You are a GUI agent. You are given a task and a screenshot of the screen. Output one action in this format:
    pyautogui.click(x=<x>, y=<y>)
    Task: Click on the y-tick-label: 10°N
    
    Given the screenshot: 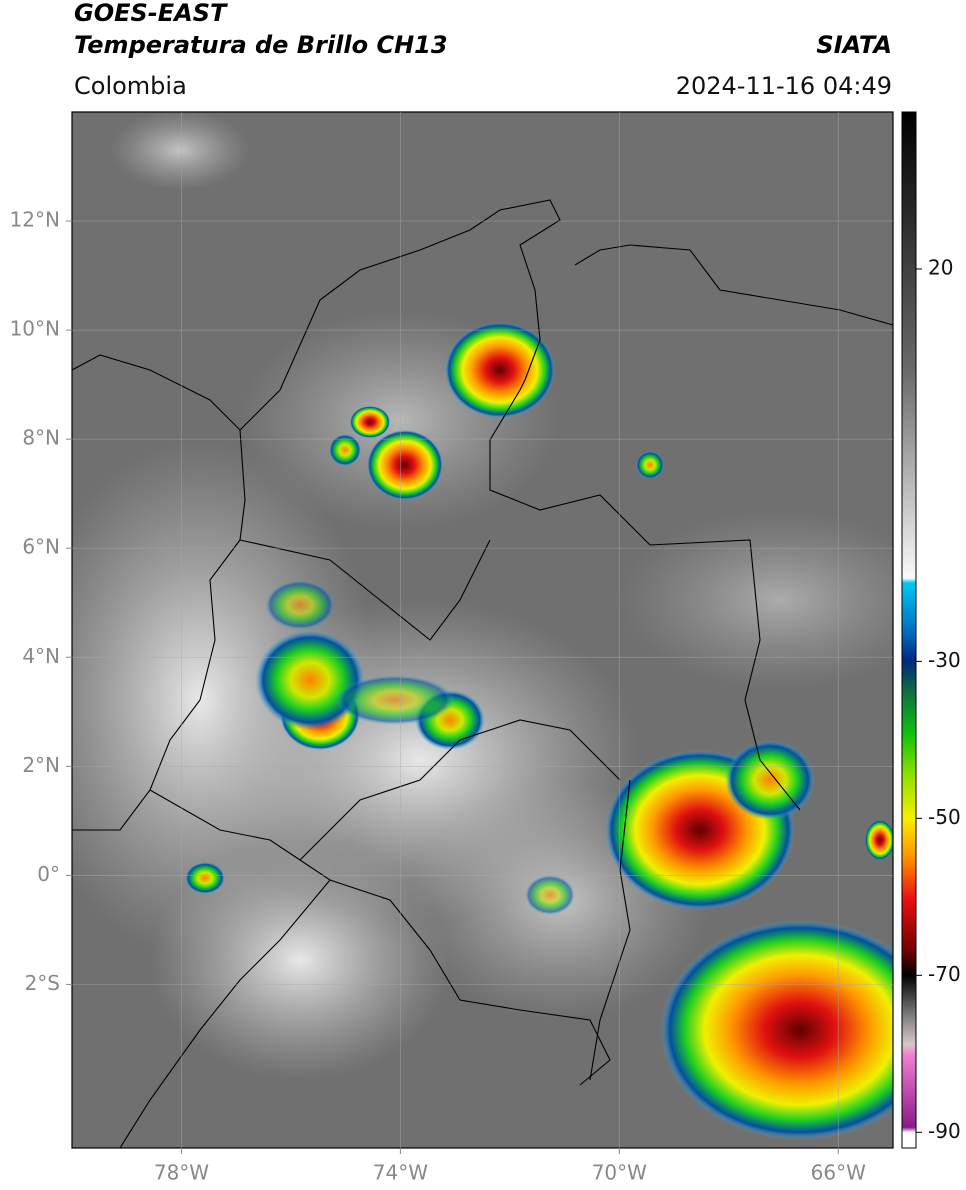 What is the action you would take?
    pyautogui.click(x=35, y=329)
    